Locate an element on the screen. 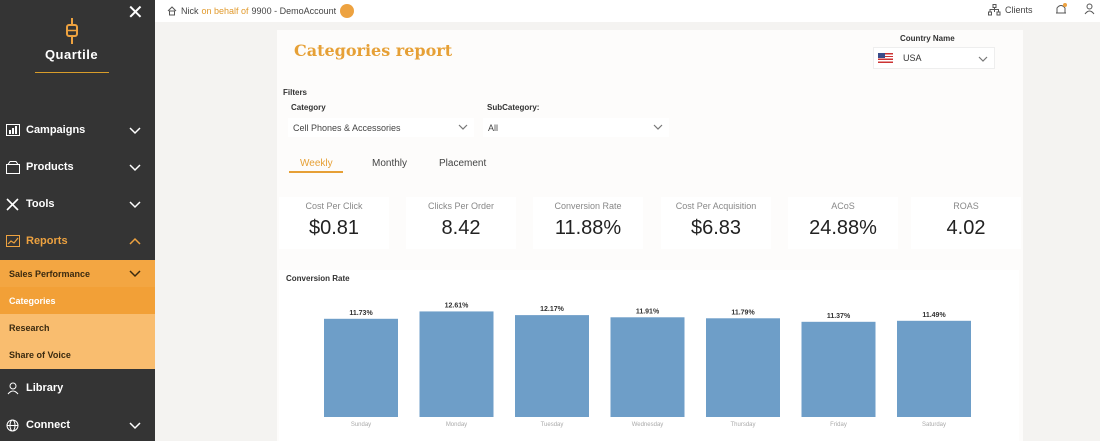 This screenshot has width=1100, height=441. notification-bell-icon is located at coordinates (1061, 9).